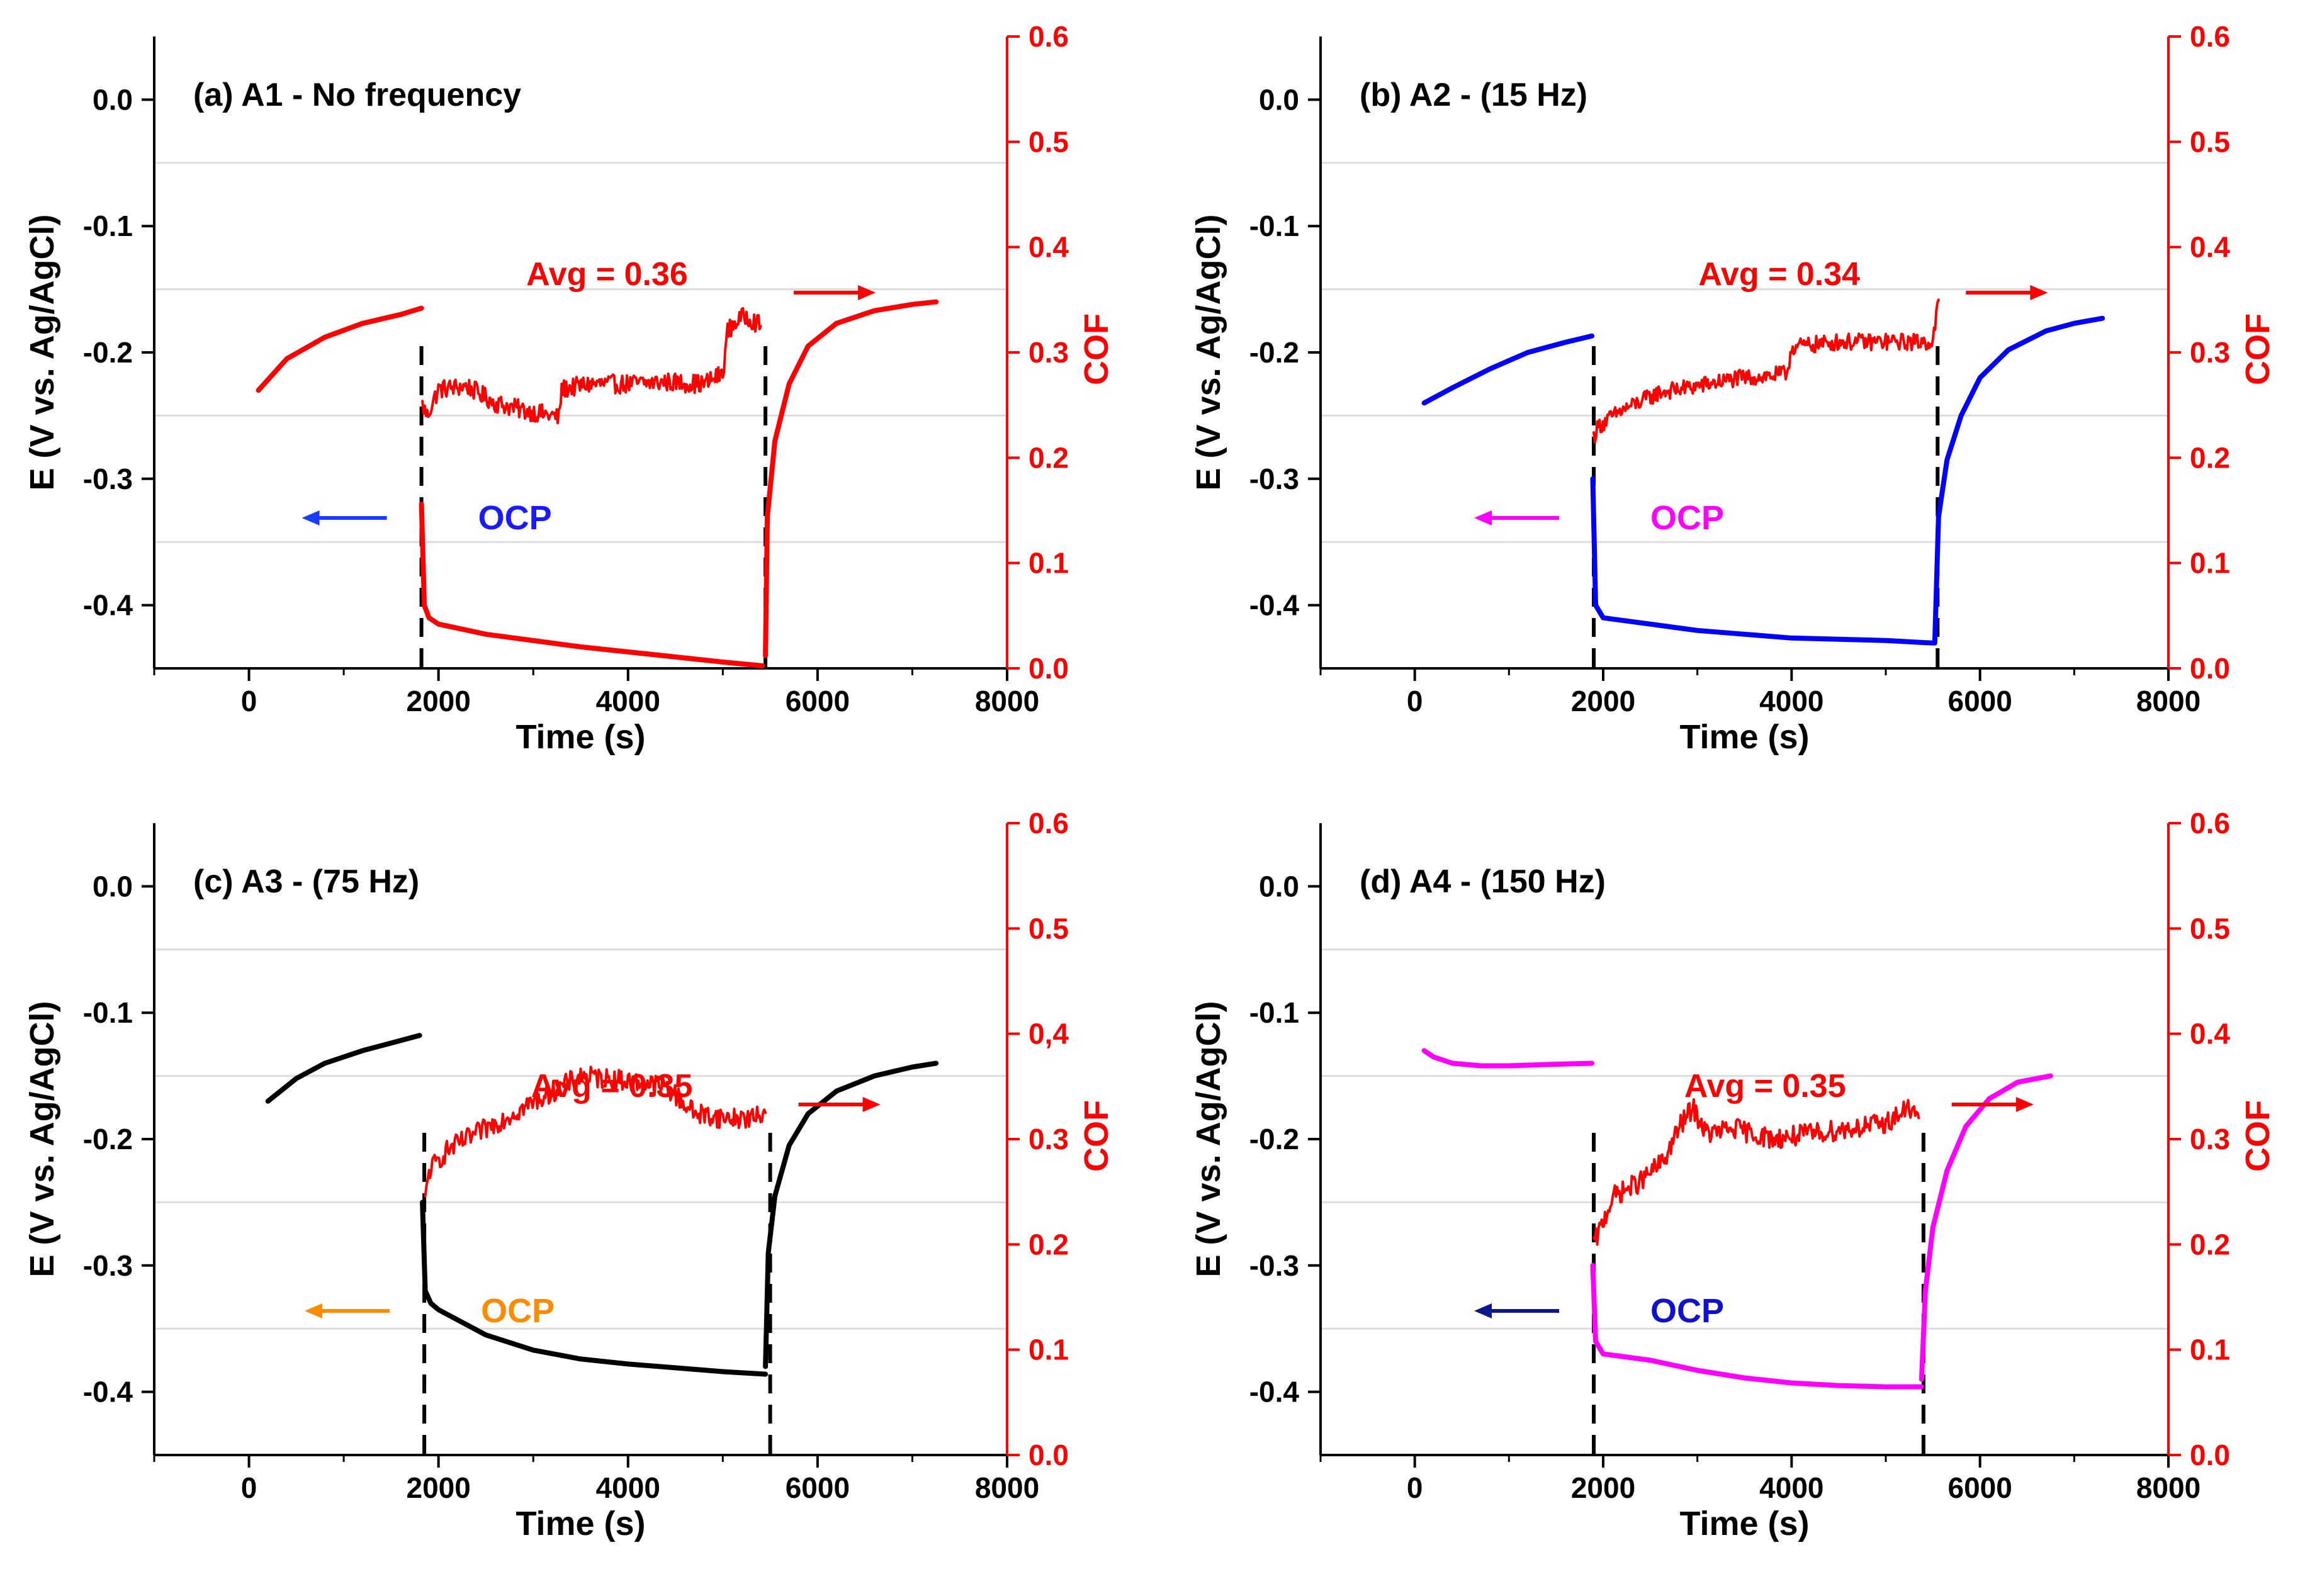  Describe the element at coordinates (306, 881) in the screenshot. I see `panel-label: (c) A3 - (75 Hz)` at that location.